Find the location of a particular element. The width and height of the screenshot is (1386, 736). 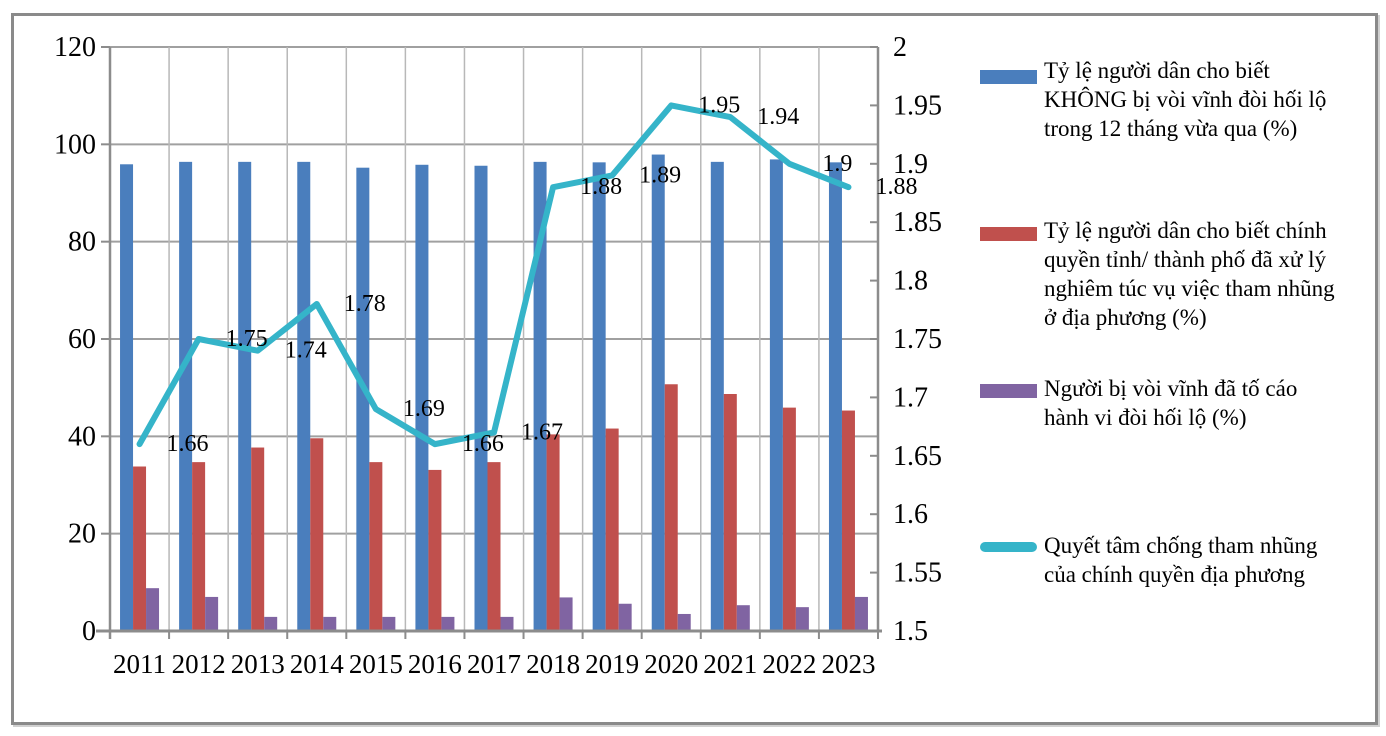

bar-purple-2013 is located at coordinates (271, 623).